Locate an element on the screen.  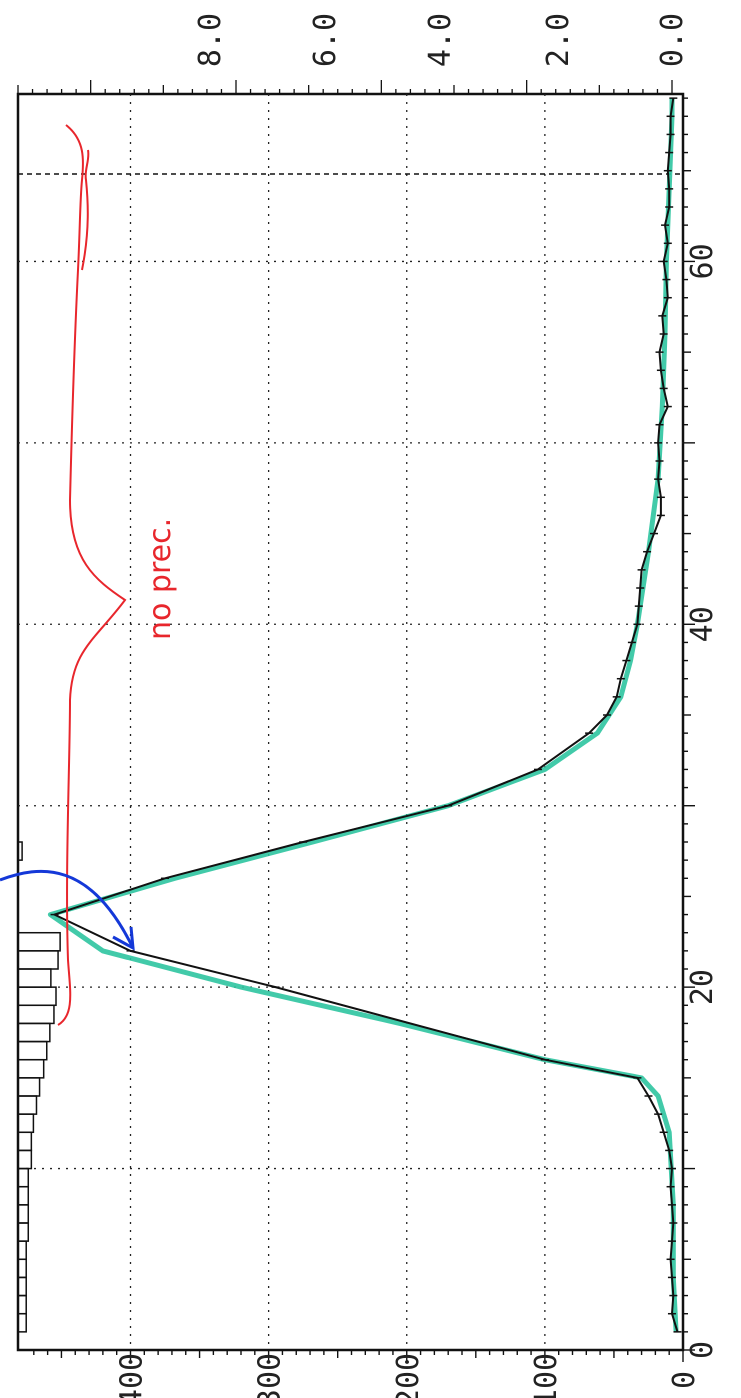
y-tick-label: 100 is located at coordinates (546, 1375).